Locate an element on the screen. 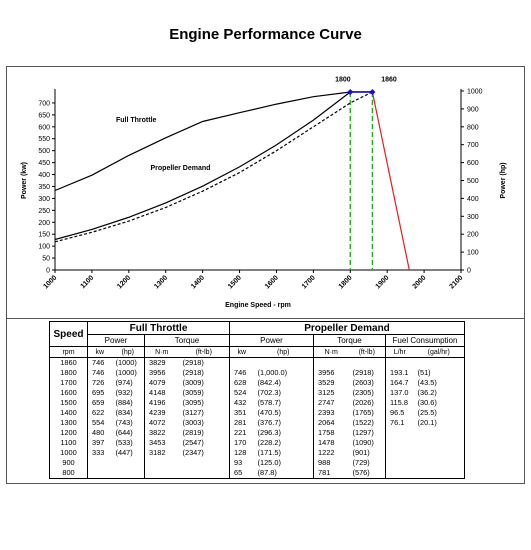 The height and width of the screenshot is (550, 531). table-cell: 164.7 is located at coordinates (399, 382).